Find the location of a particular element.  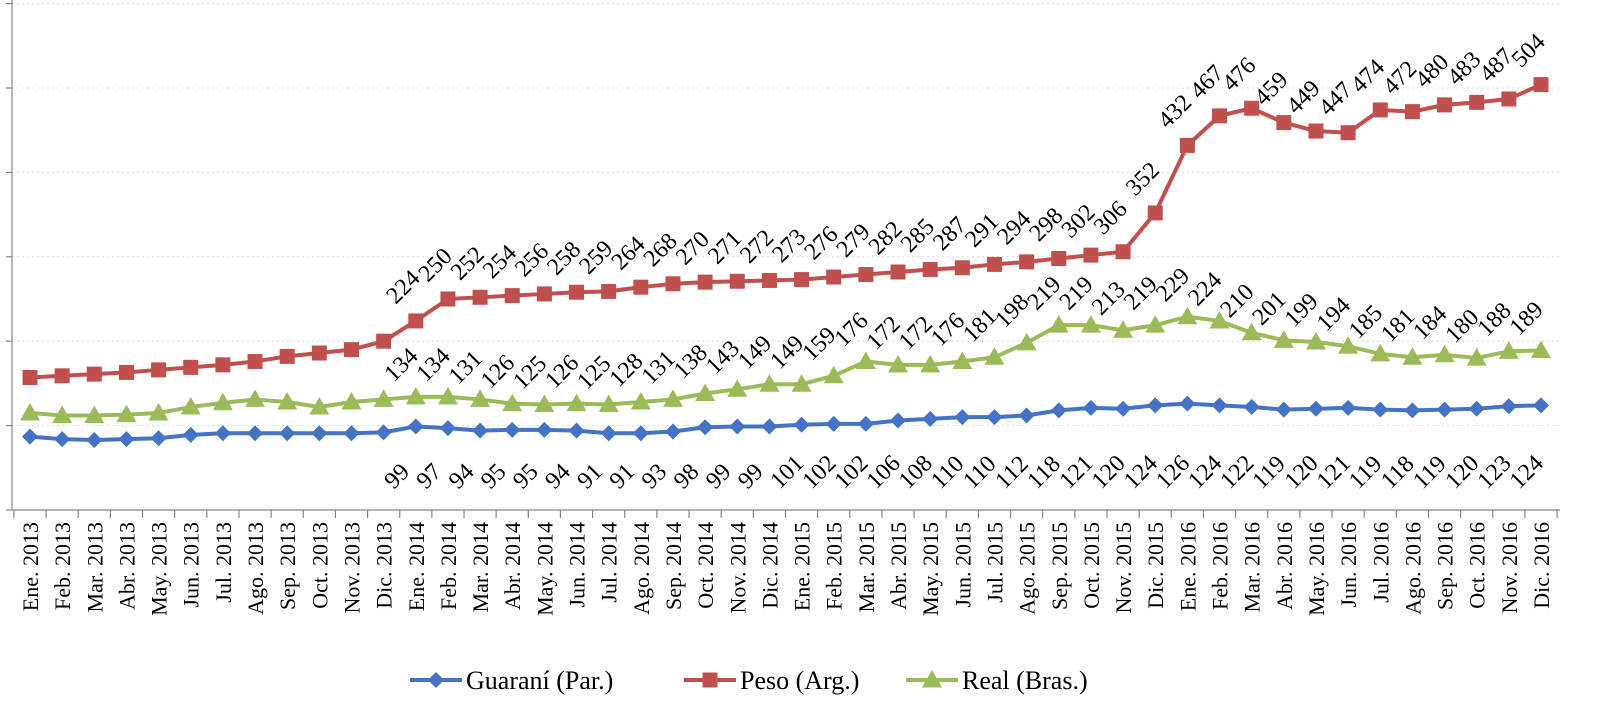

x-tick-label: Jun. 2014 is located at coordinates (577, 565).